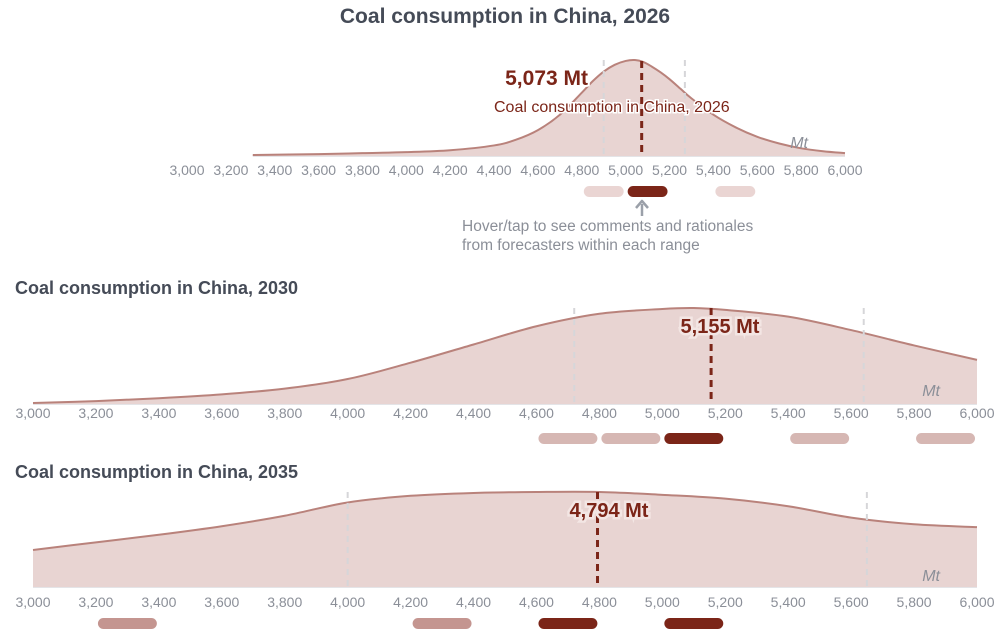 The width and height of the screenshot is (1000, 629). I want to click on up-arrow-head-icon, so click(642, 204).